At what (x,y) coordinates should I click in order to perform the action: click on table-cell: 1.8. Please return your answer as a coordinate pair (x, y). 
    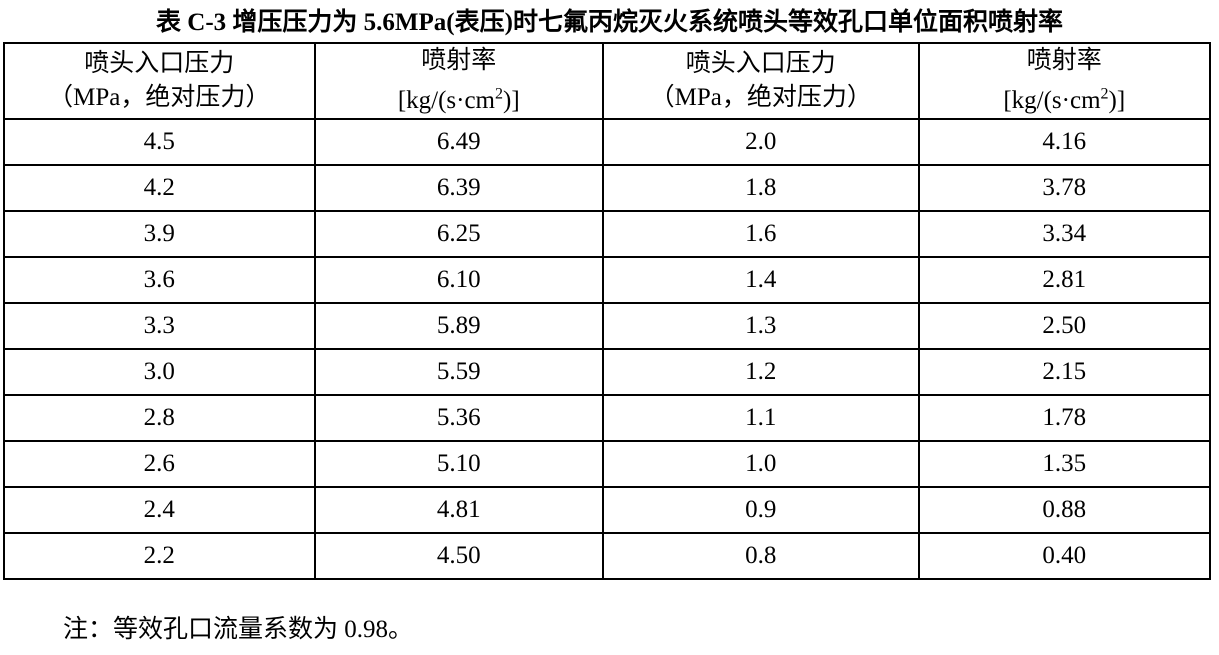
    Looking at the image, I should click on (760, 188).